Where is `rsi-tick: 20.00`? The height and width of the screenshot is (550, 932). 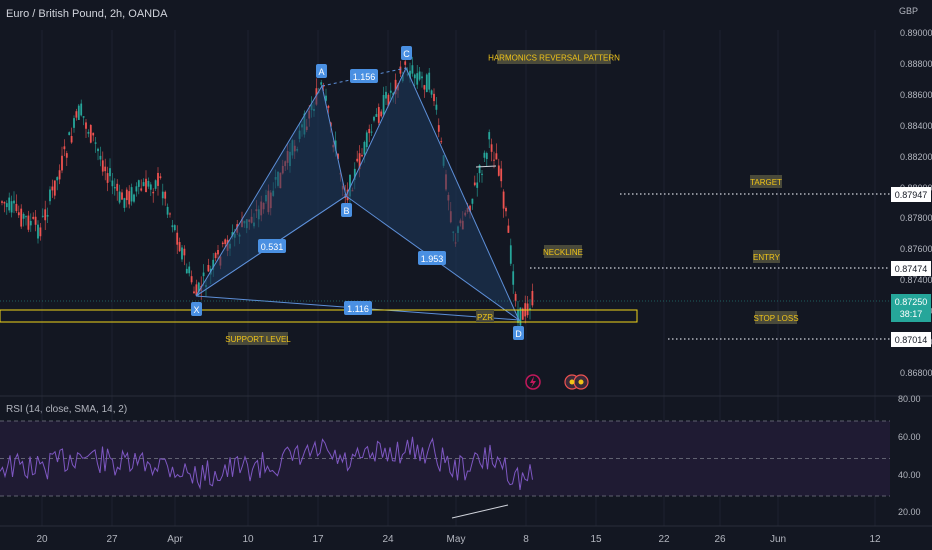 rsi-tick: 20.00 is located at coordinates (909, 512).